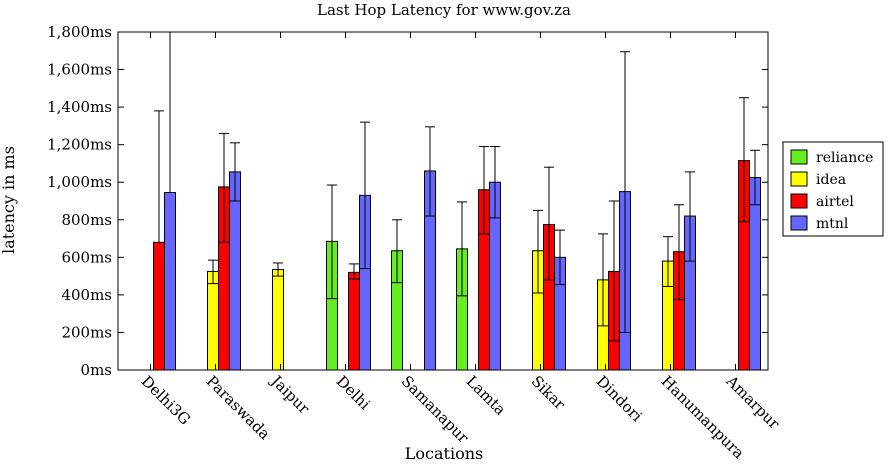  Describe the element at coordinates (353, 392) in the screenshot. I see `x-tick-label: Delhi` at that location.